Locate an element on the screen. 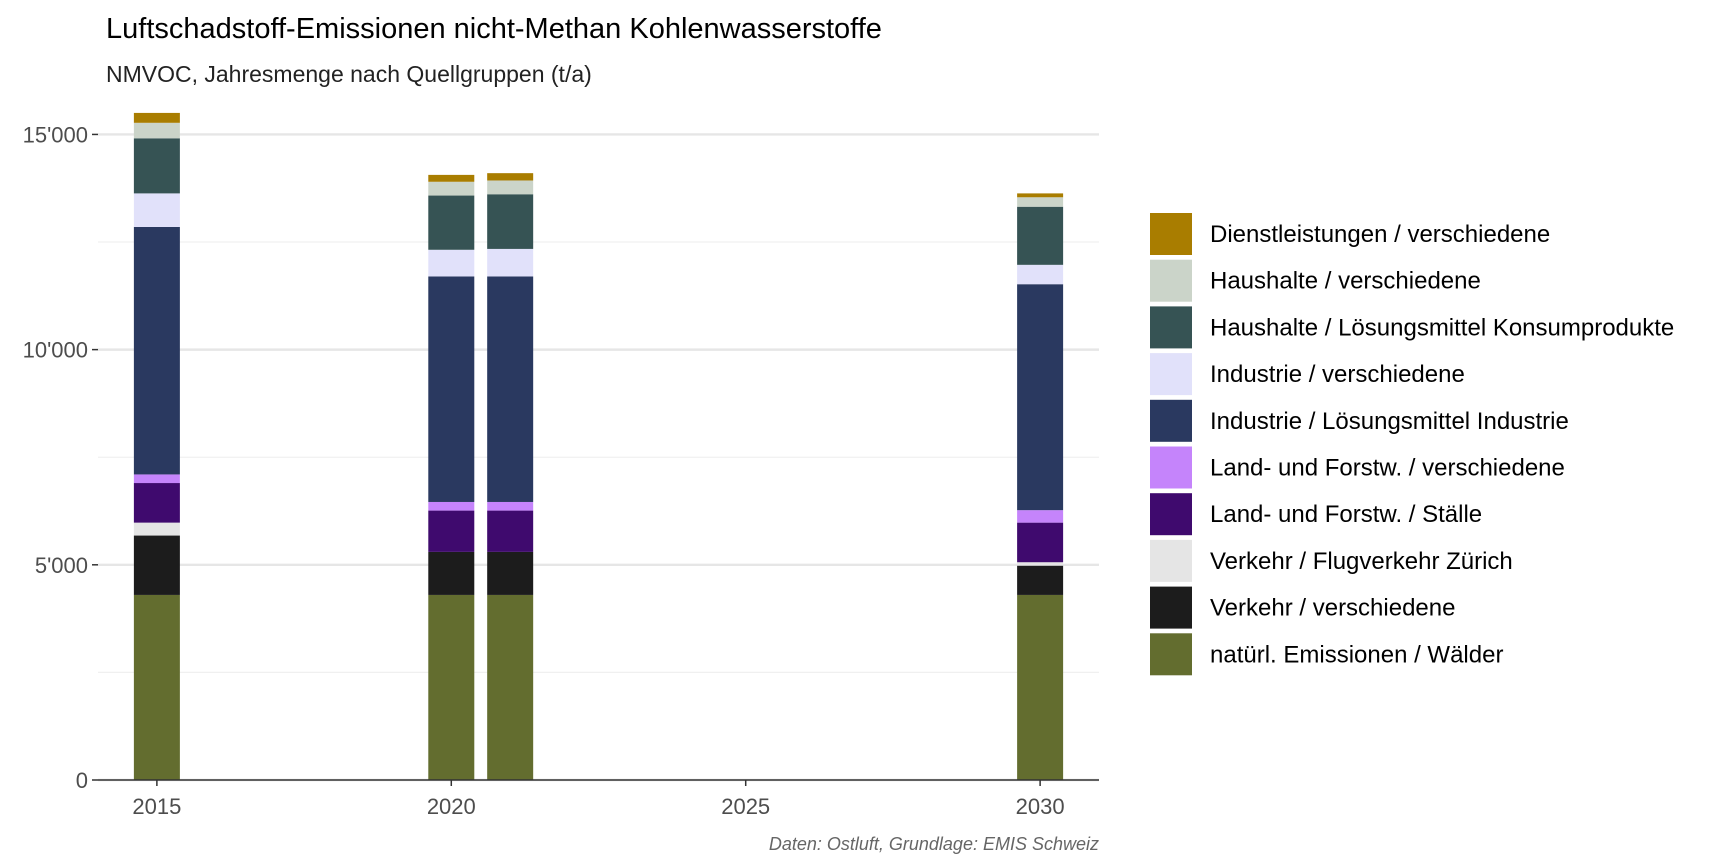 This screenshot has height=864, width=1728. legend-label: Industrie / verschiedene is located at coordinates (1337, 374).